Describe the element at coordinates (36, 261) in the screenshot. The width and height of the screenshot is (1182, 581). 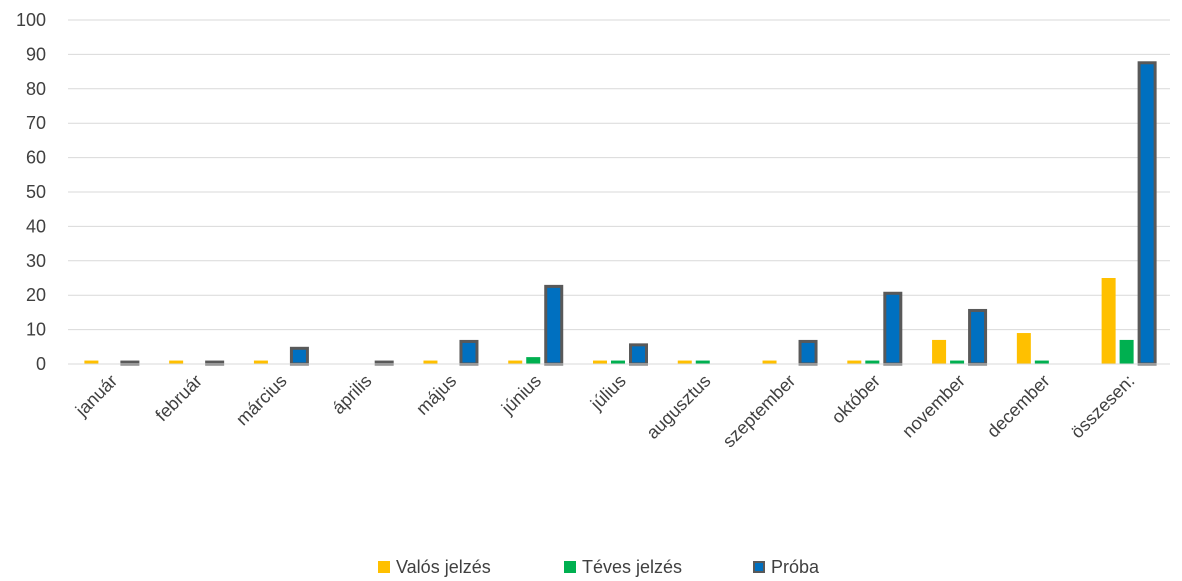
I see `y-tick-label: 30` at that location.